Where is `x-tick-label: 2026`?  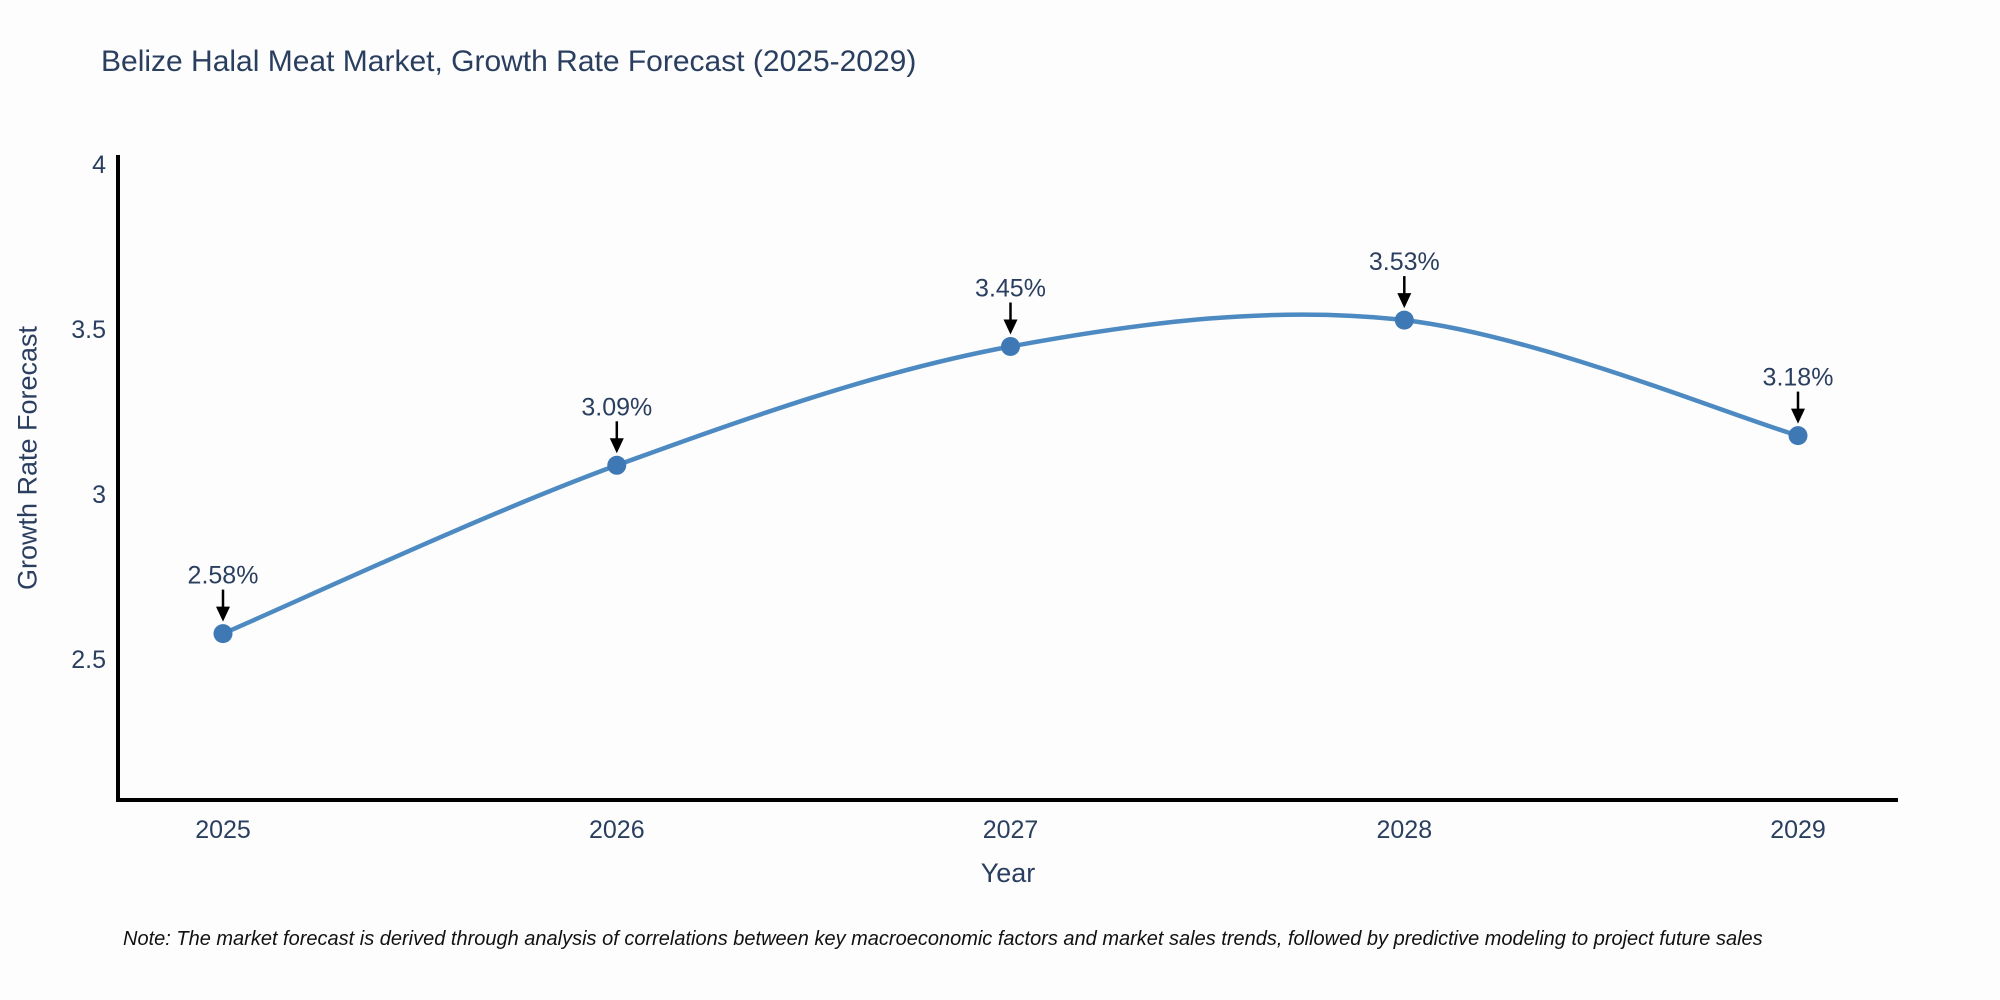
x-tick-label: 2026 is located at coordinates (617, 830).